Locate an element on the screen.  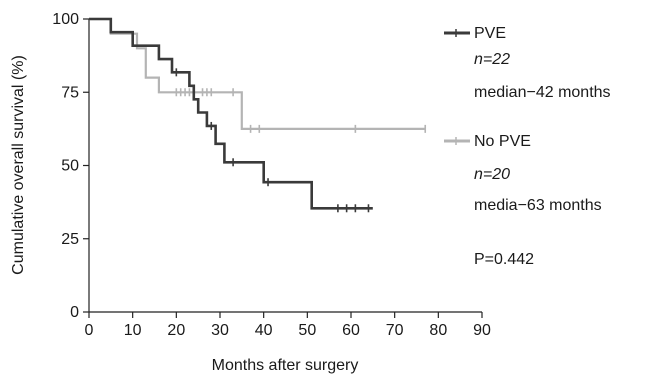
x-tick-label: 80 is located at coordinates (438, 330).